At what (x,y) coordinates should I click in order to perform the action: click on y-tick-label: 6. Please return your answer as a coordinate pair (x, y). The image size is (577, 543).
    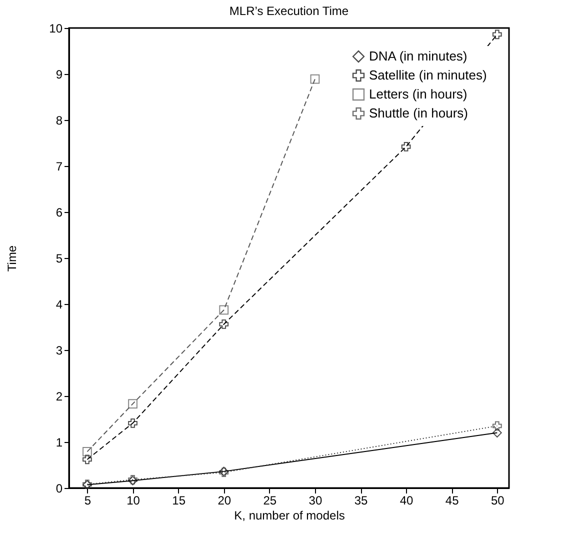
    Looking at the image, I should click on (59, 213).